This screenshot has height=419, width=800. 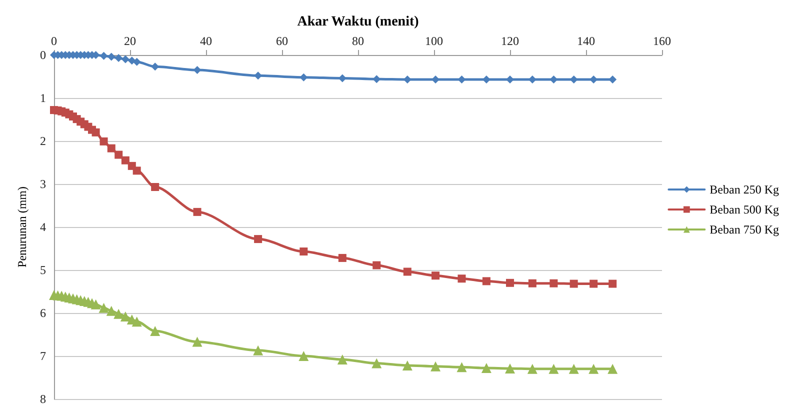 I want to click on x-tick-label: 140, so click(x=586, y=41).